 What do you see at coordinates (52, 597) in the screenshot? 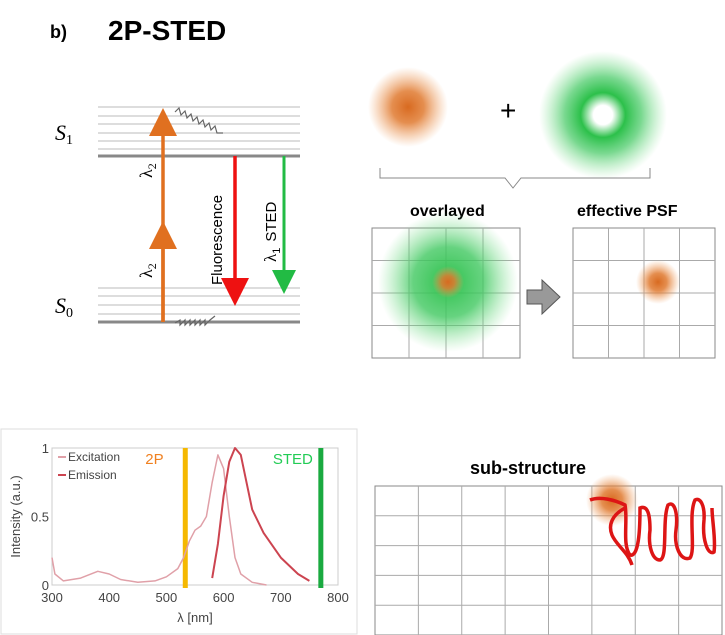
I see `x-tick-label: 300` at bounding box center [52, 597].